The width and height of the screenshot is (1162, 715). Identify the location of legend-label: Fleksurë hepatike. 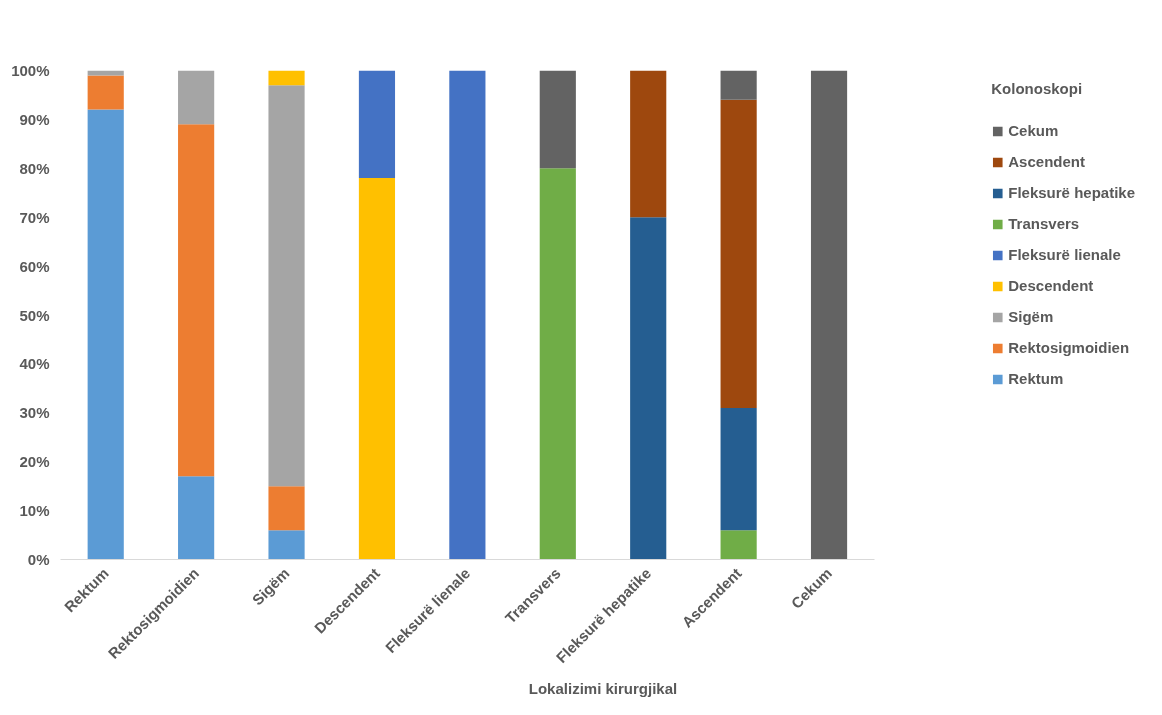
(1071, 192).